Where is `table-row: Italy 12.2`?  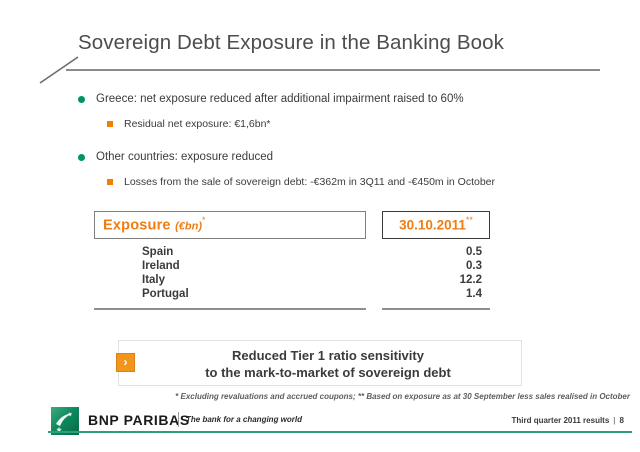 table-row: Italy 12.2 is located at coordinates (292, 281).